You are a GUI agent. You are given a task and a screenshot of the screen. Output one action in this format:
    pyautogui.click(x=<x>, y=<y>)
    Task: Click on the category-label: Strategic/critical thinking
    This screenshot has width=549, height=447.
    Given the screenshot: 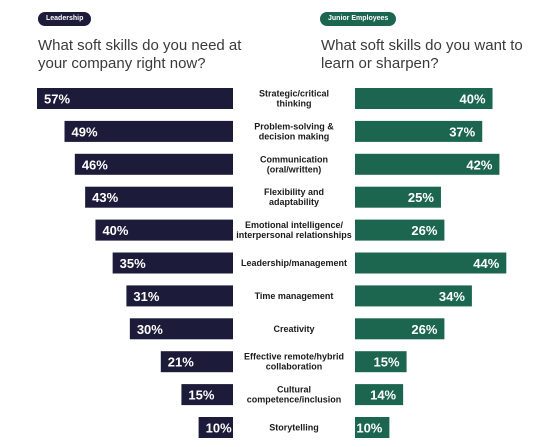 What is the action you would take?
    pyautogui.click(x=294, y=99)
    